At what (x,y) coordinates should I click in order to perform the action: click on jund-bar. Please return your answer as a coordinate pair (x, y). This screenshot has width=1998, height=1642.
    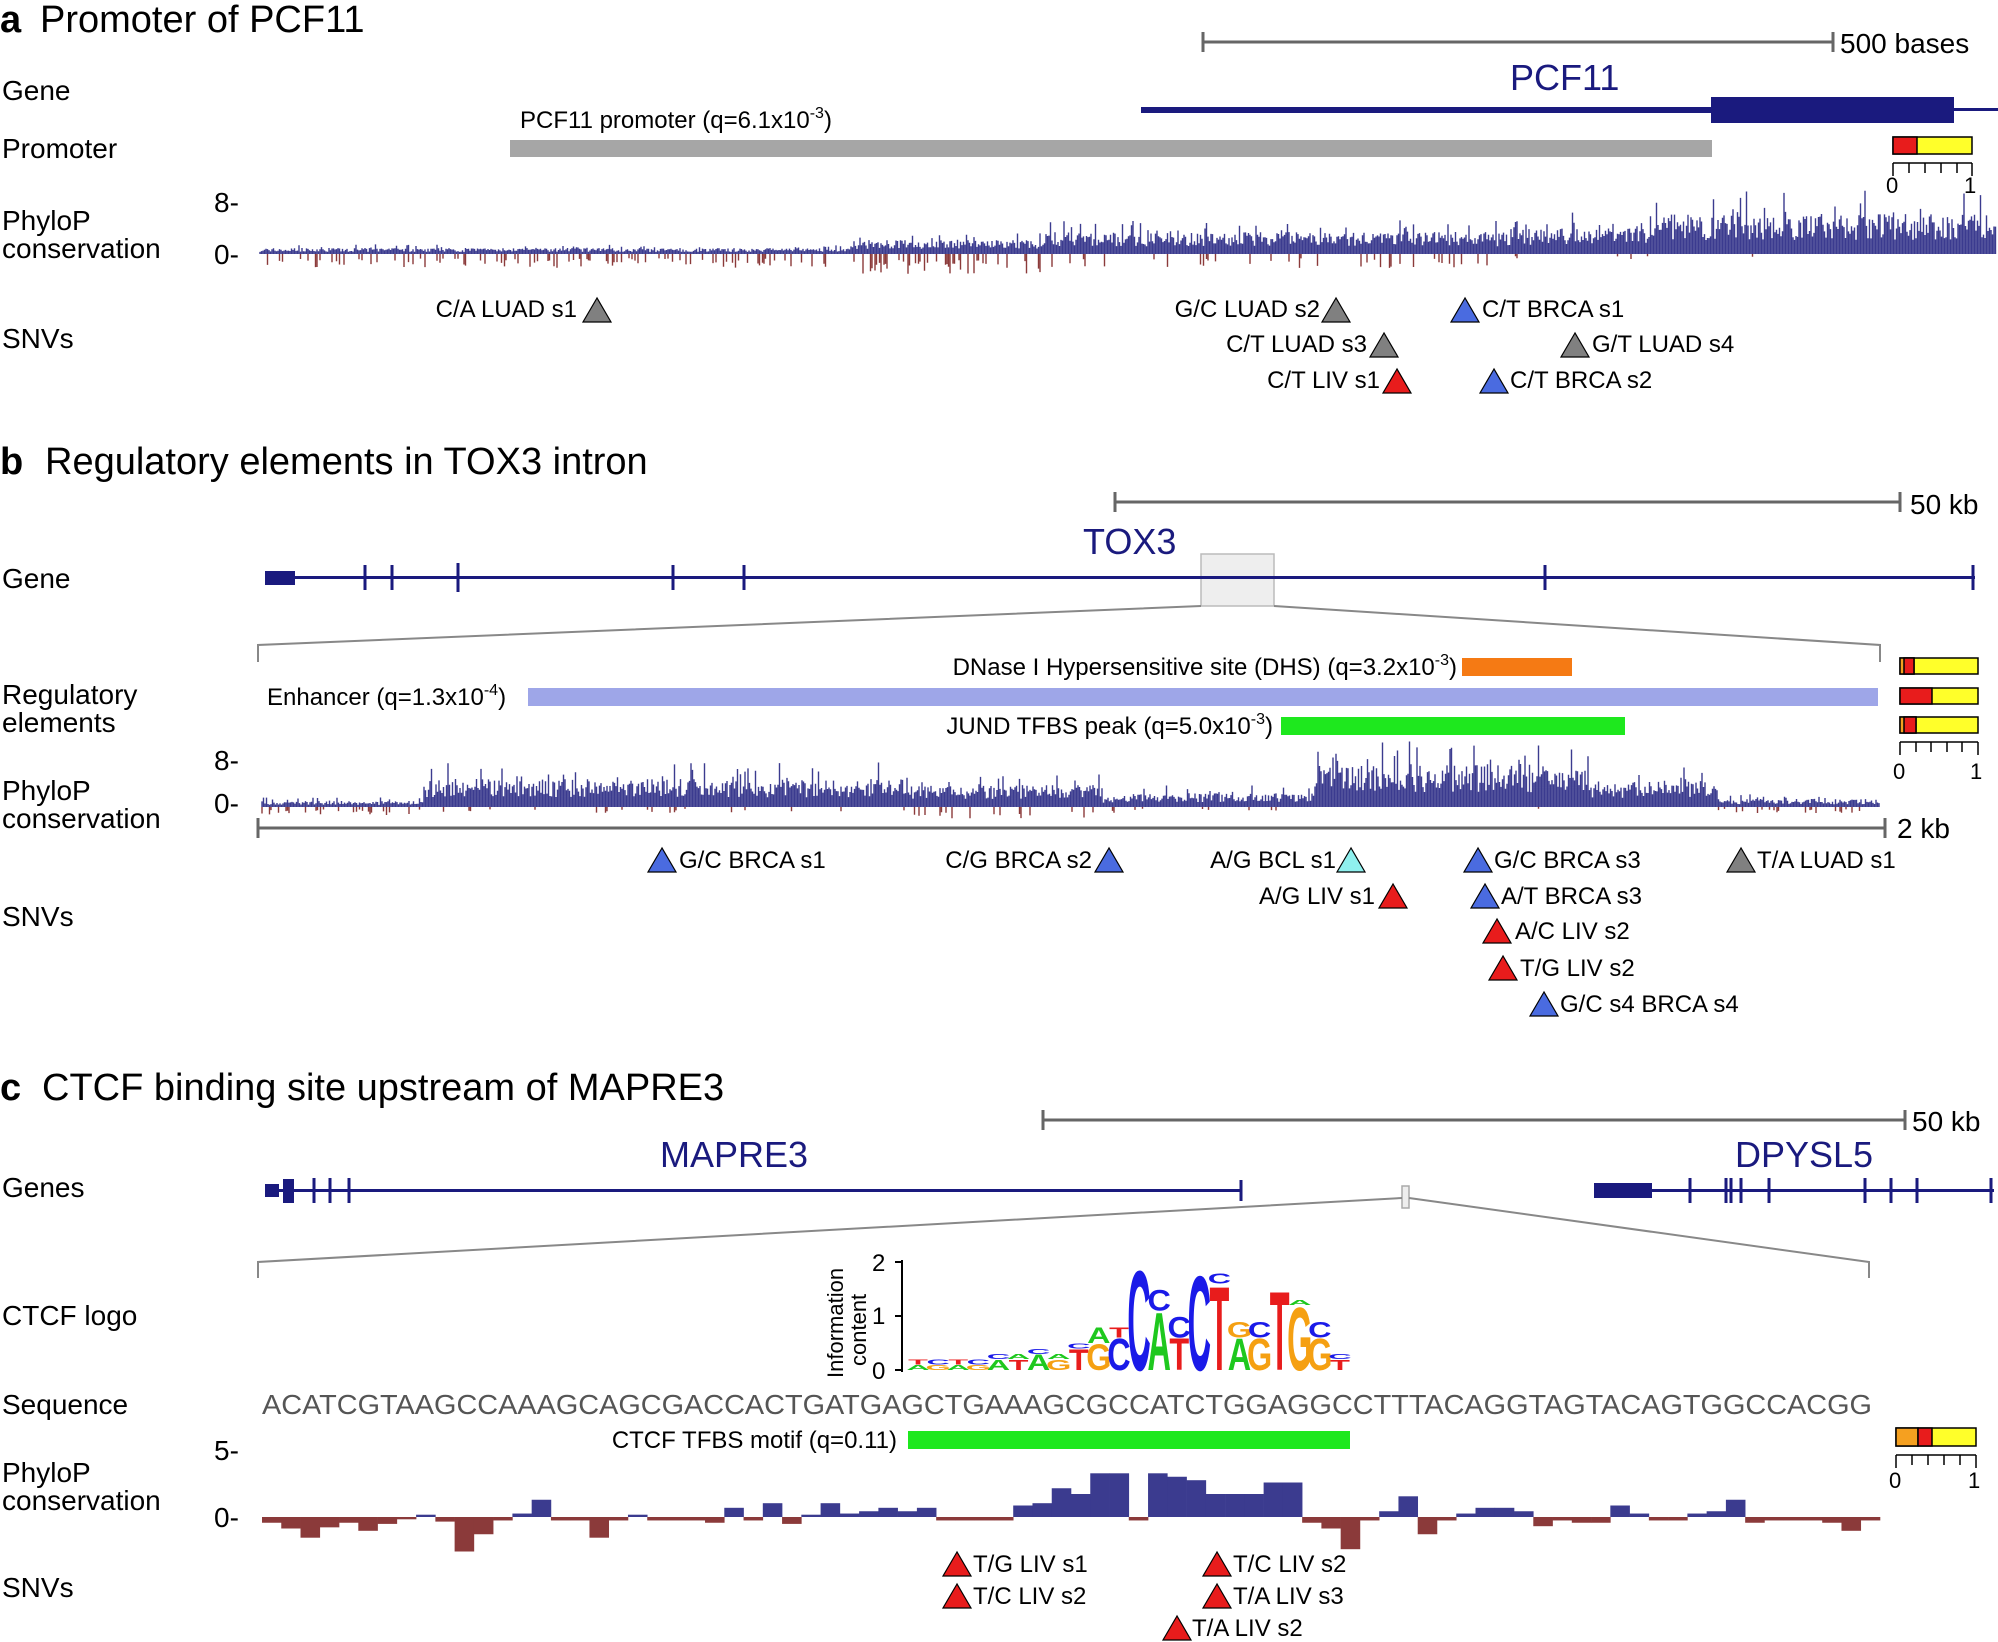
    Looking at the image, I should click on (1453, 726).